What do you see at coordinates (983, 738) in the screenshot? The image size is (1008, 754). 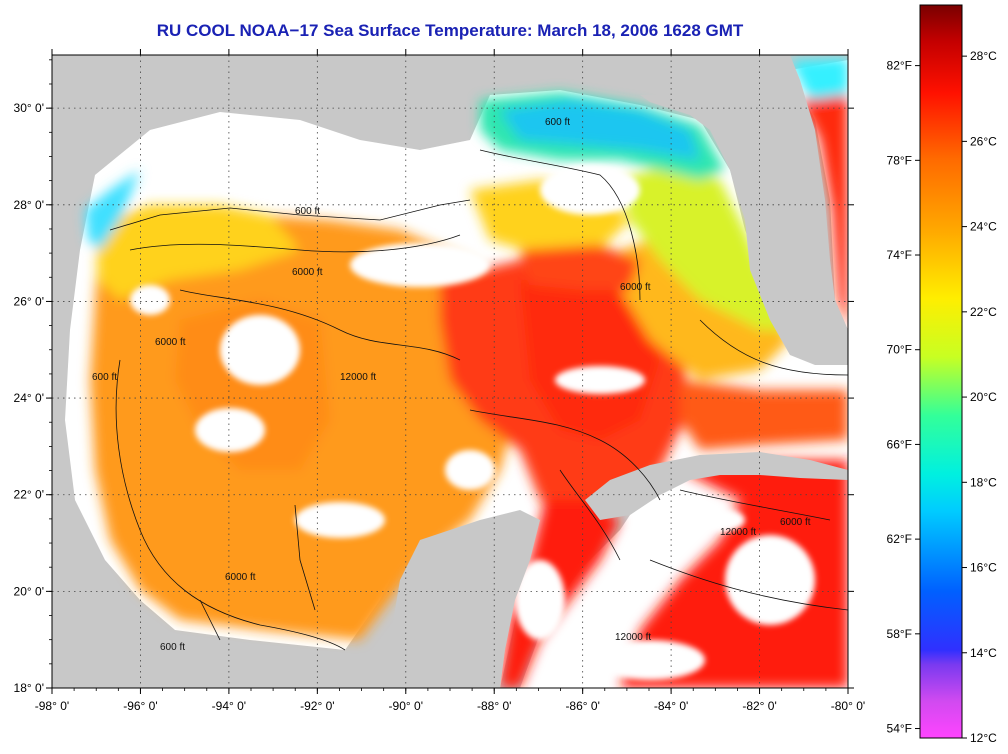 I see `celsius-label: 12°C` at bounding box center [983, 738].